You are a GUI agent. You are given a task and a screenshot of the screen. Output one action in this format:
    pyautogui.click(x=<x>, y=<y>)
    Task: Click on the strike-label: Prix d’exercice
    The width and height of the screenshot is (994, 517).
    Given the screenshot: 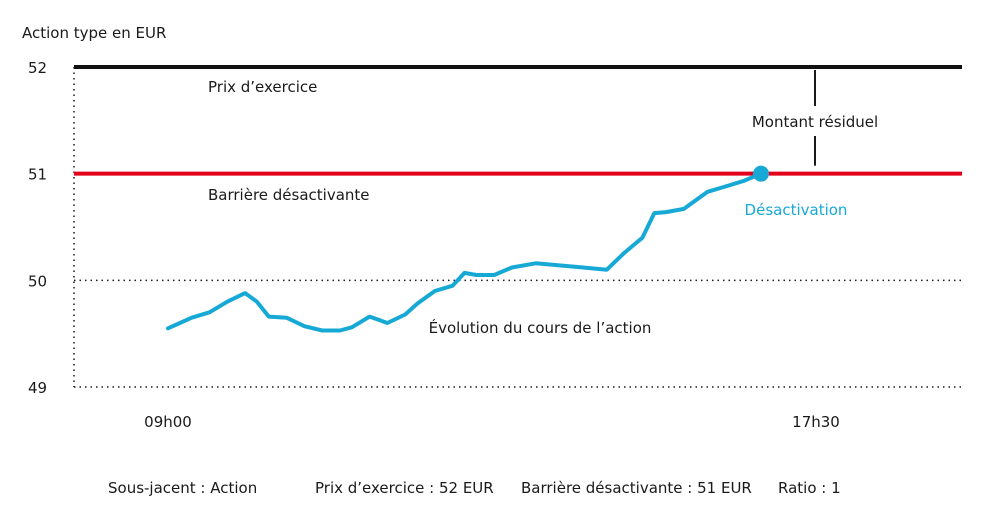 What is the action you would take?
    pyautogui.click(x=262, y=87)
    